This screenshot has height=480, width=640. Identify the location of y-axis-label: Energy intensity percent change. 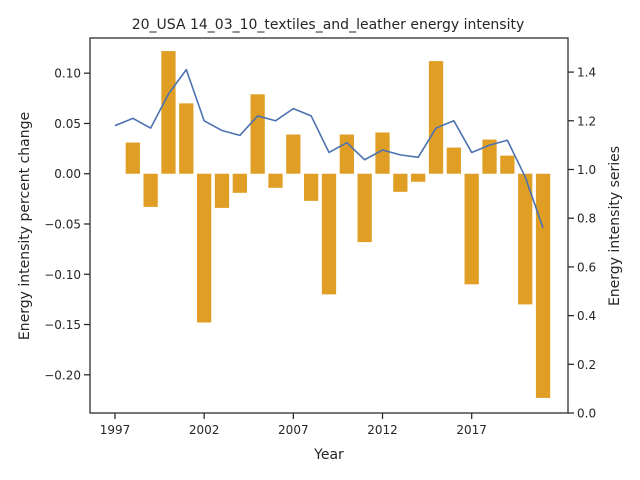
(25, 226).